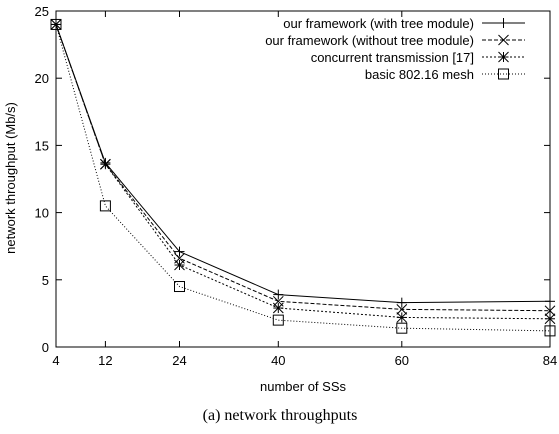 The image size is (559, 434). What do you see at coordinates (42, 11) in the screenshot?
I see `y-tick-label: 25` at bounding box center [42, 11].